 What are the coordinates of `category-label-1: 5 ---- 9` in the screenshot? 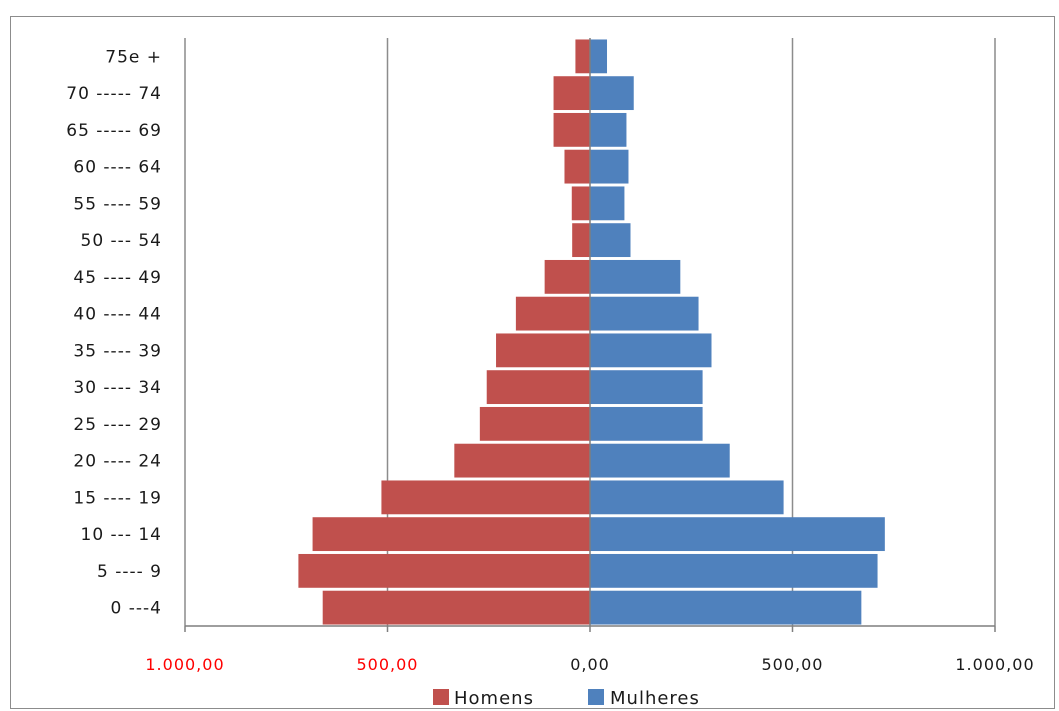 It's located at (129, 572).